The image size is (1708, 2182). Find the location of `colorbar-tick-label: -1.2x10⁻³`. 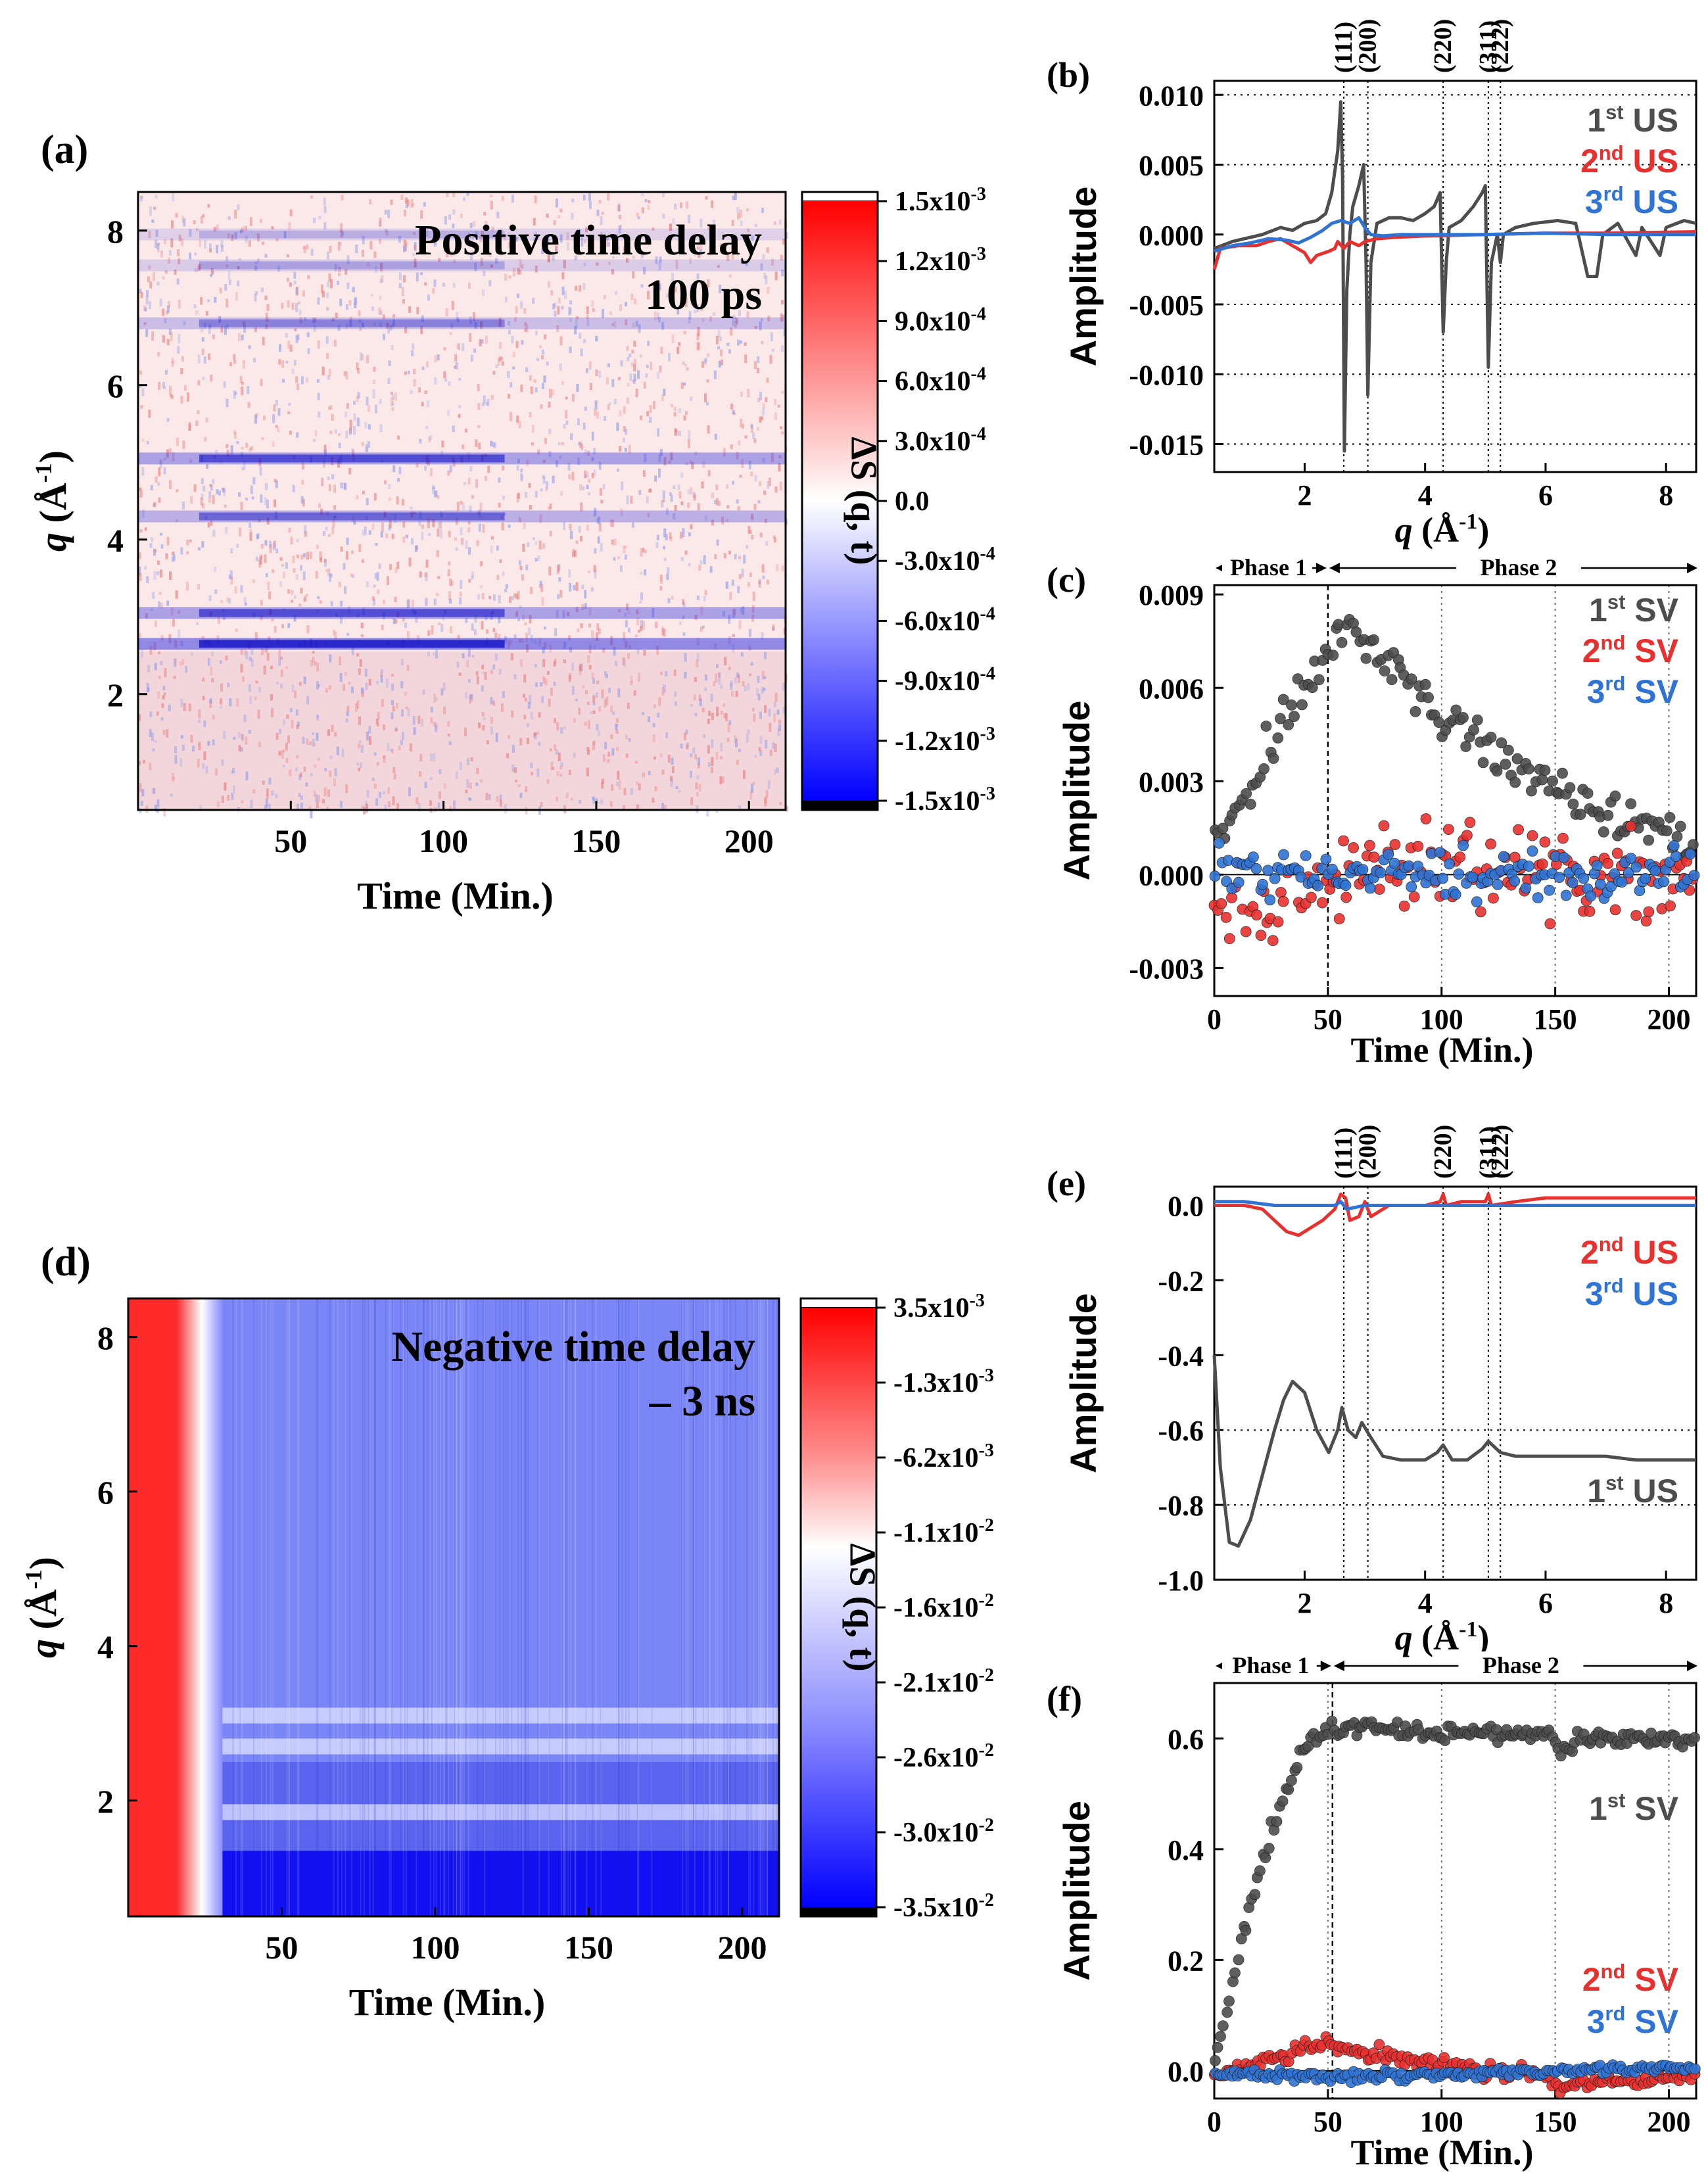

colorbar-tick-label: -1.2x10⁻³ is located at coordinates (945, 741).